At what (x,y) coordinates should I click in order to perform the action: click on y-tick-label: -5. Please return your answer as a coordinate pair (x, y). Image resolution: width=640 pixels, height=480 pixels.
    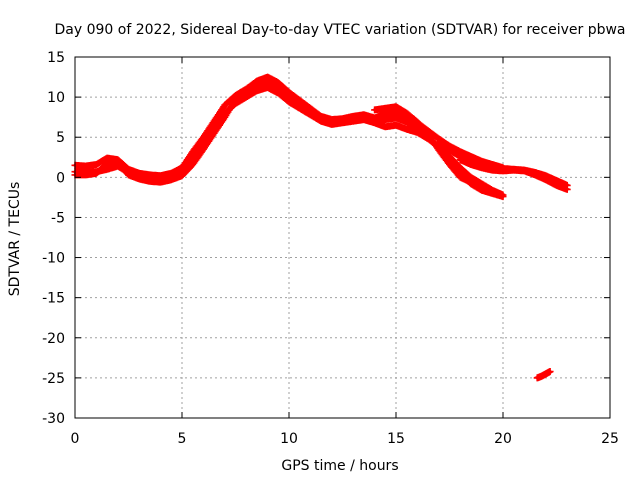
    Looking at the image, I should click on (58, 218).